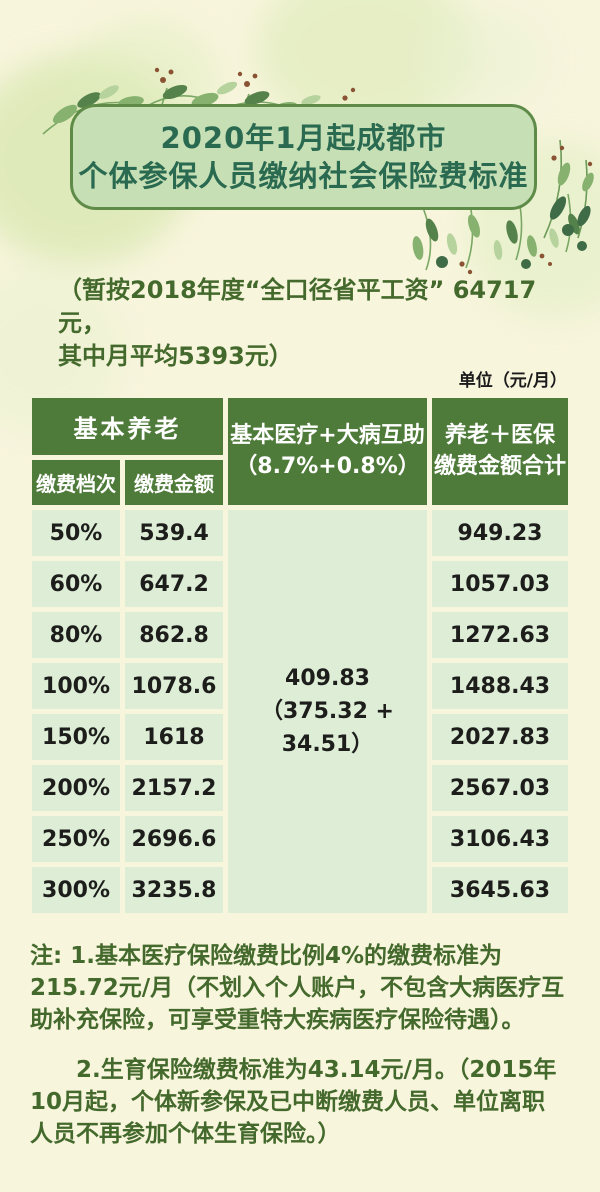 This screenshot has height=1192, width=600. I want to click on cell-total: 1488.43, so click(500, 686).